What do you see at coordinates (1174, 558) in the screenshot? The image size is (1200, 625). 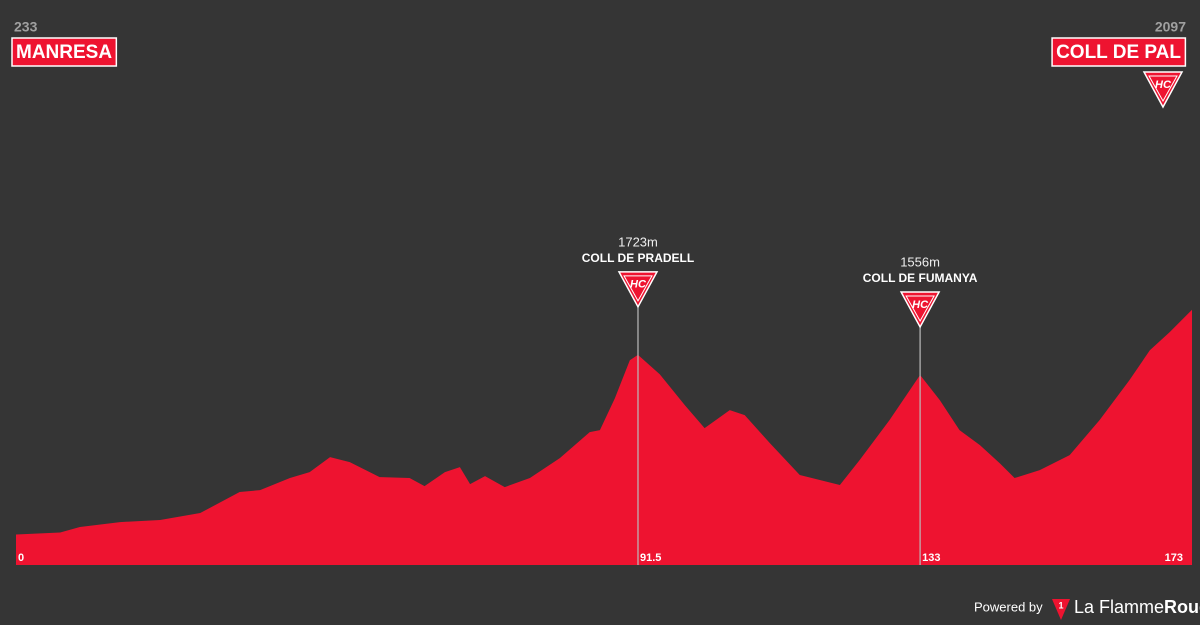 I see `x-tick-label: 173` at bounding box center [1174, 558].